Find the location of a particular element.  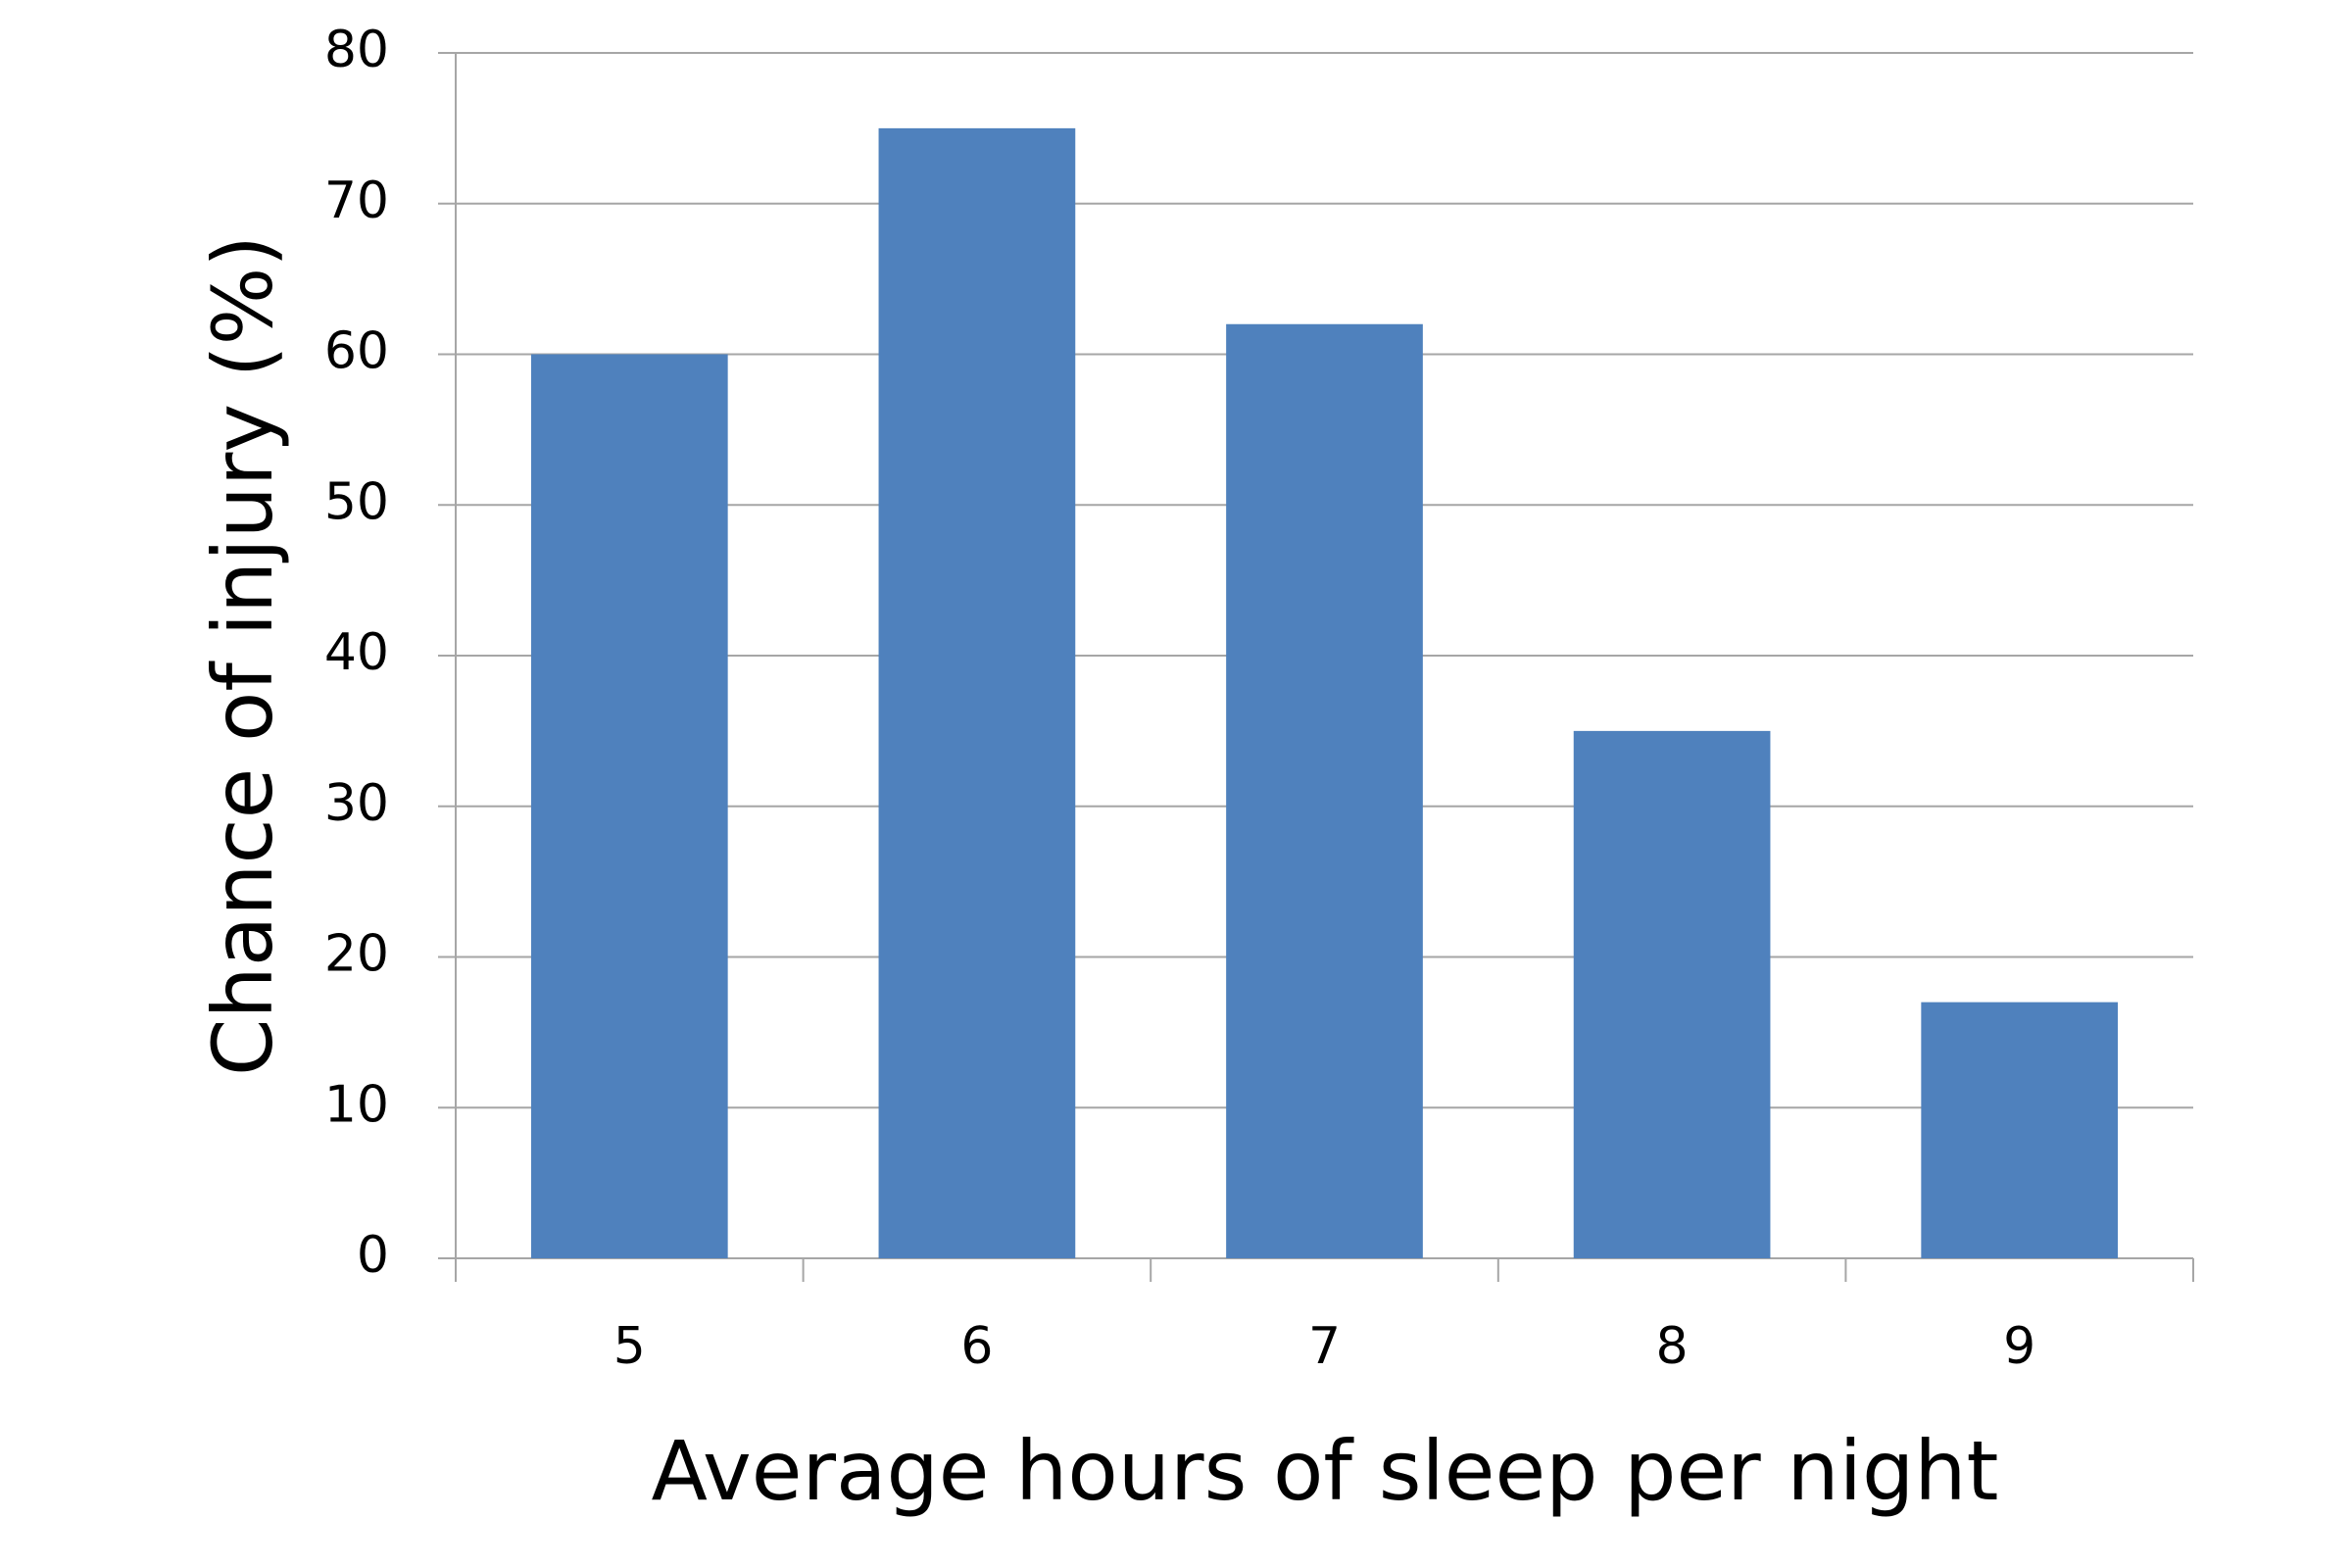

y-tick-label: 80 is located at coordinates (356, 50).